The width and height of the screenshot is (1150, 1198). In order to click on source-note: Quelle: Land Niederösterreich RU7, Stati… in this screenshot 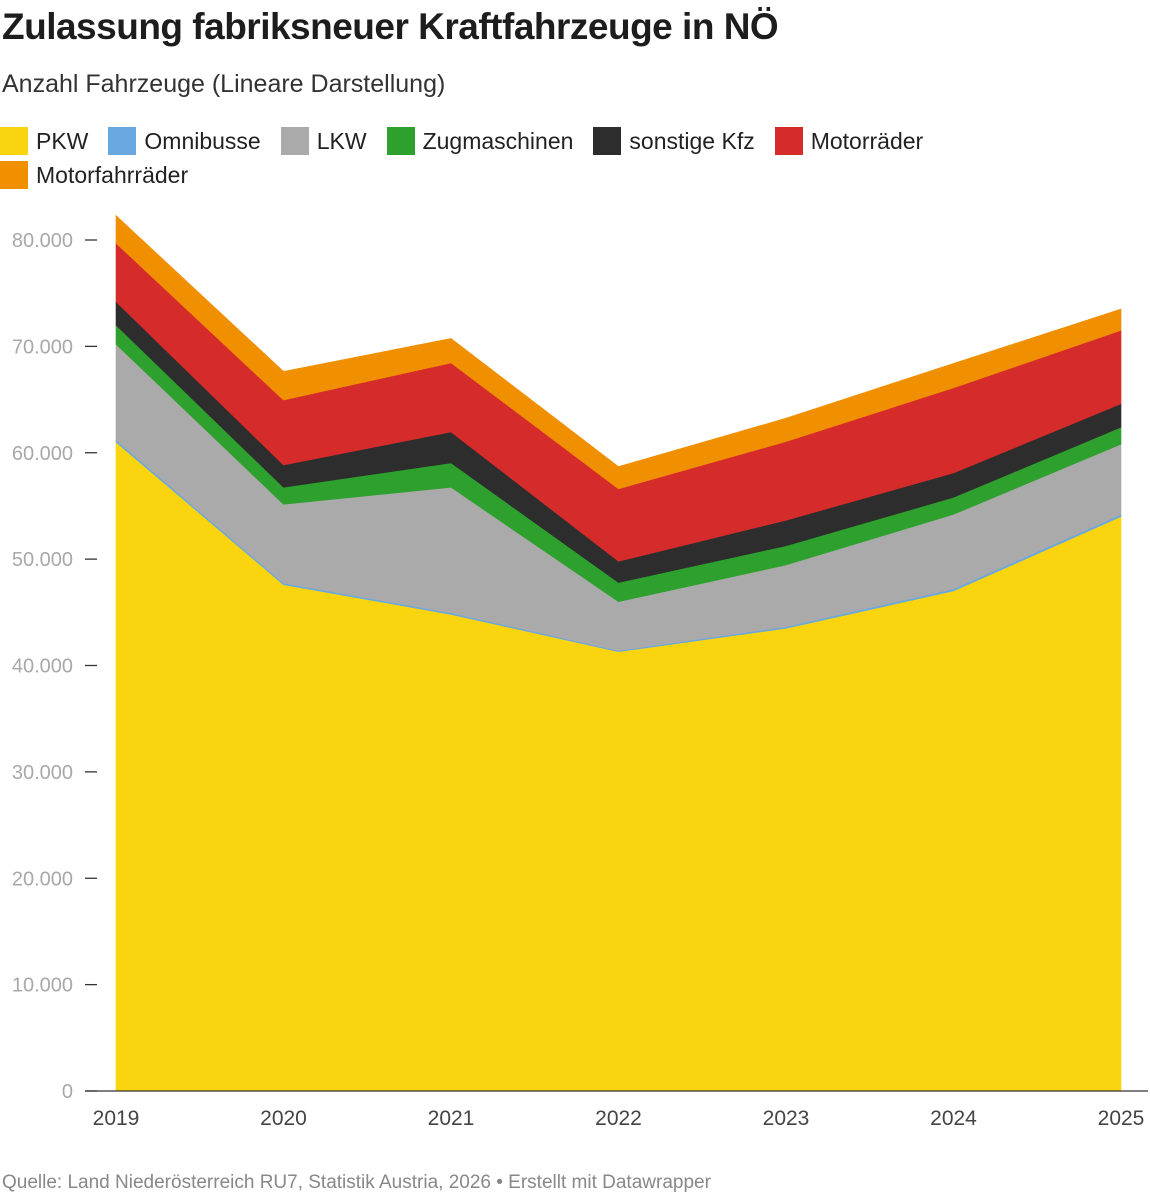, I will do `click(356, 1182)`.